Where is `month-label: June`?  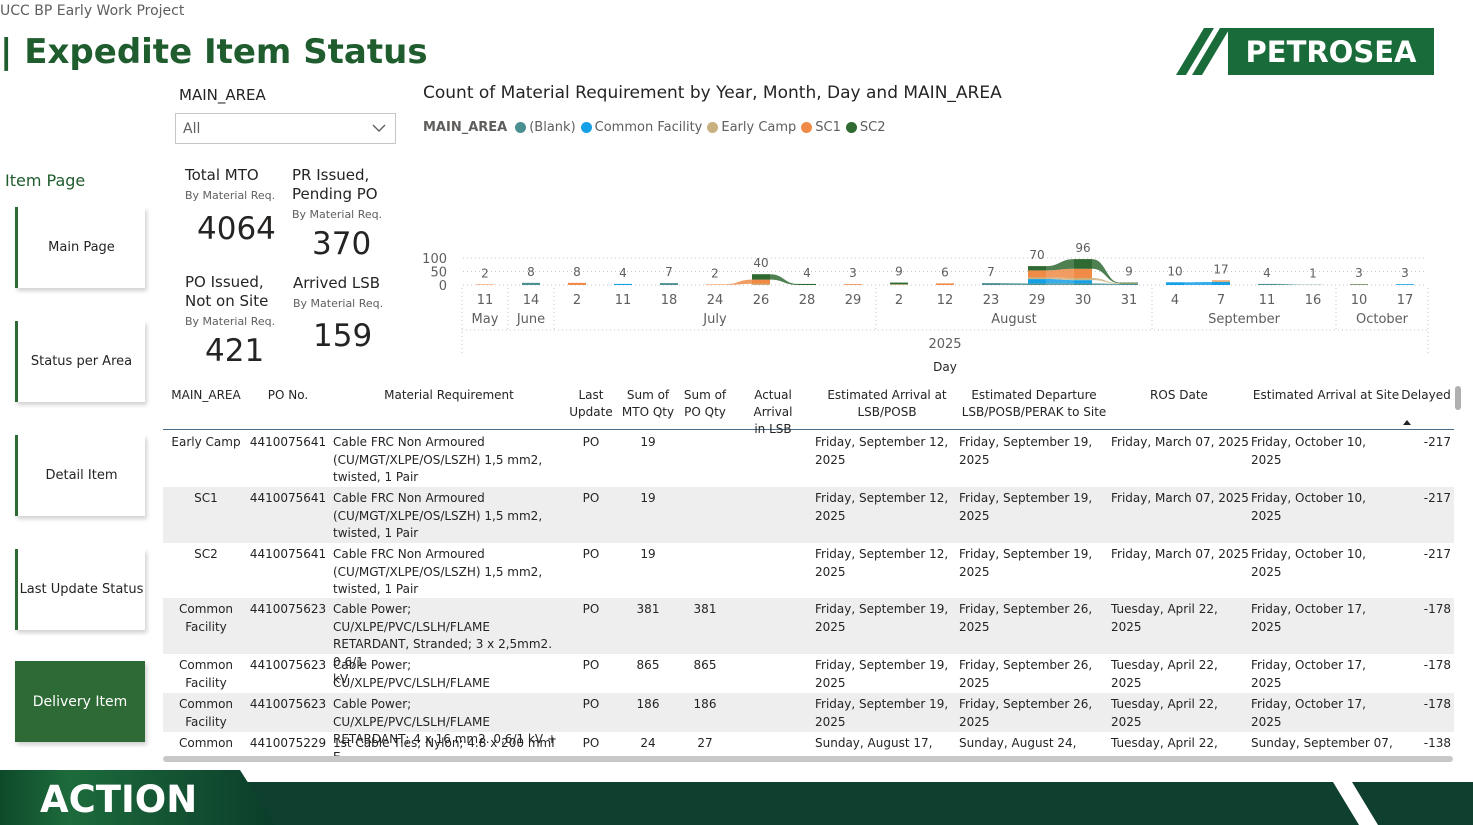 month-label: June is located at coordinates (530, 319).